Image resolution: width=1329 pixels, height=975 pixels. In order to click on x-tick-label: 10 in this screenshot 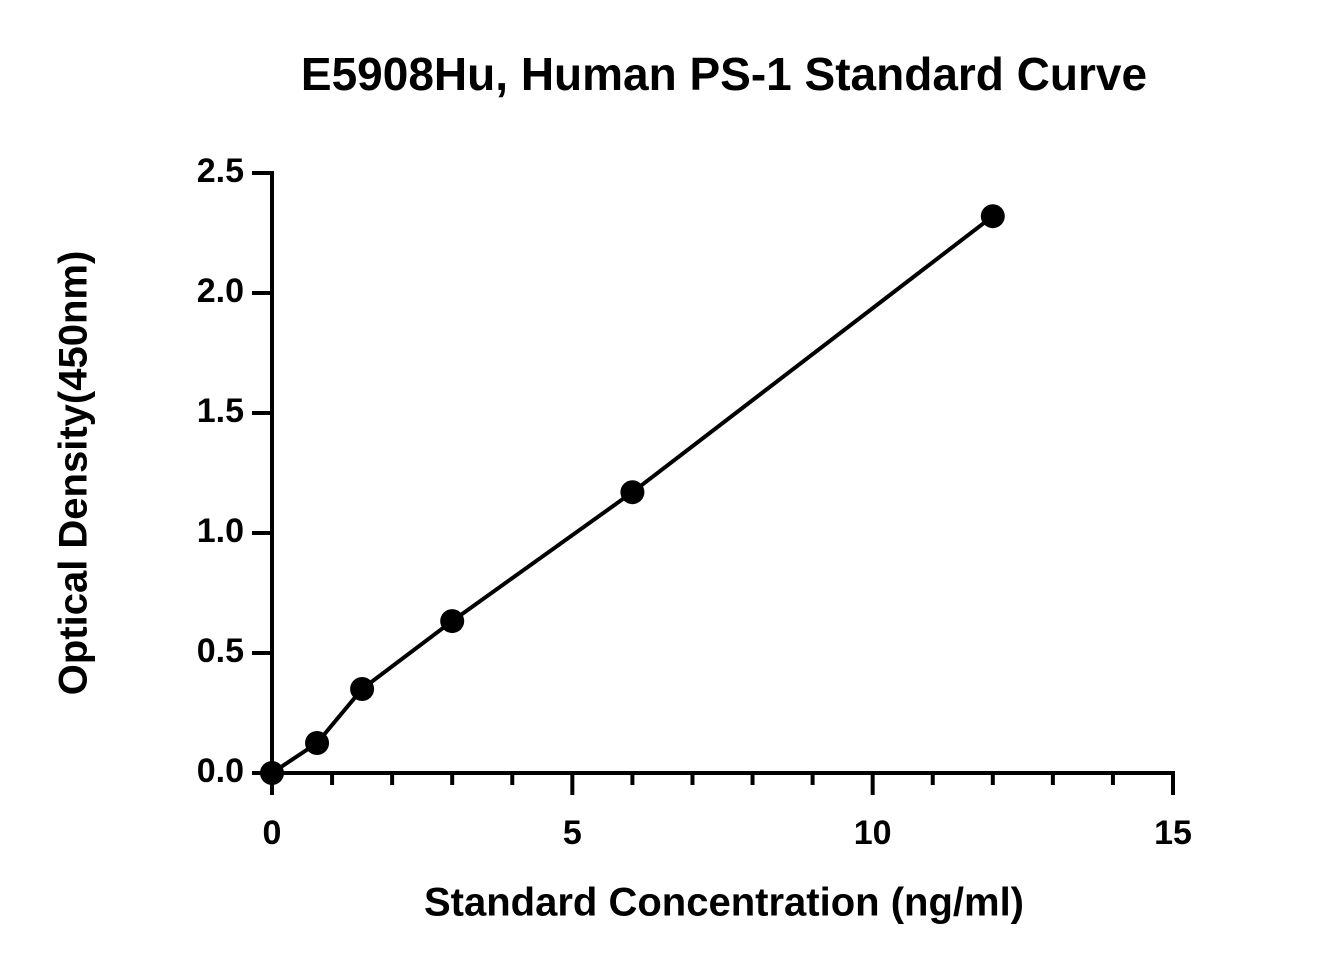, I will do `click(873, 833)`.